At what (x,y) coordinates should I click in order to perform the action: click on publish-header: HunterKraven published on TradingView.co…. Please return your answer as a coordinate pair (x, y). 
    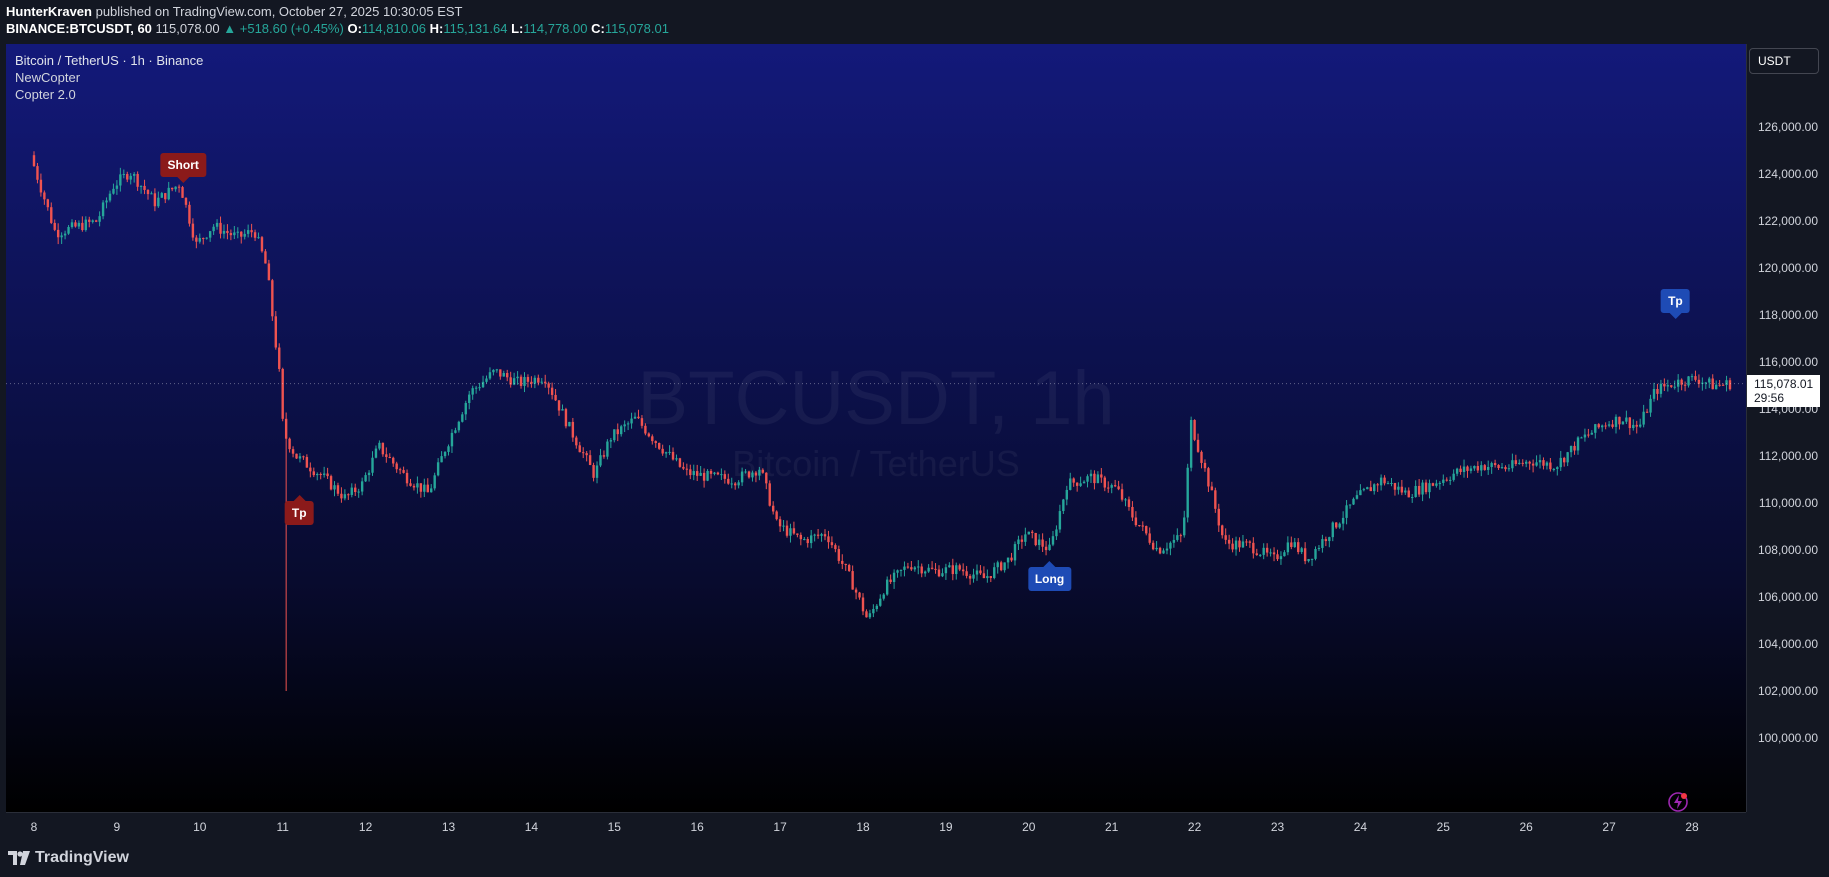
    Looking at the image, I should click on (914, 22).